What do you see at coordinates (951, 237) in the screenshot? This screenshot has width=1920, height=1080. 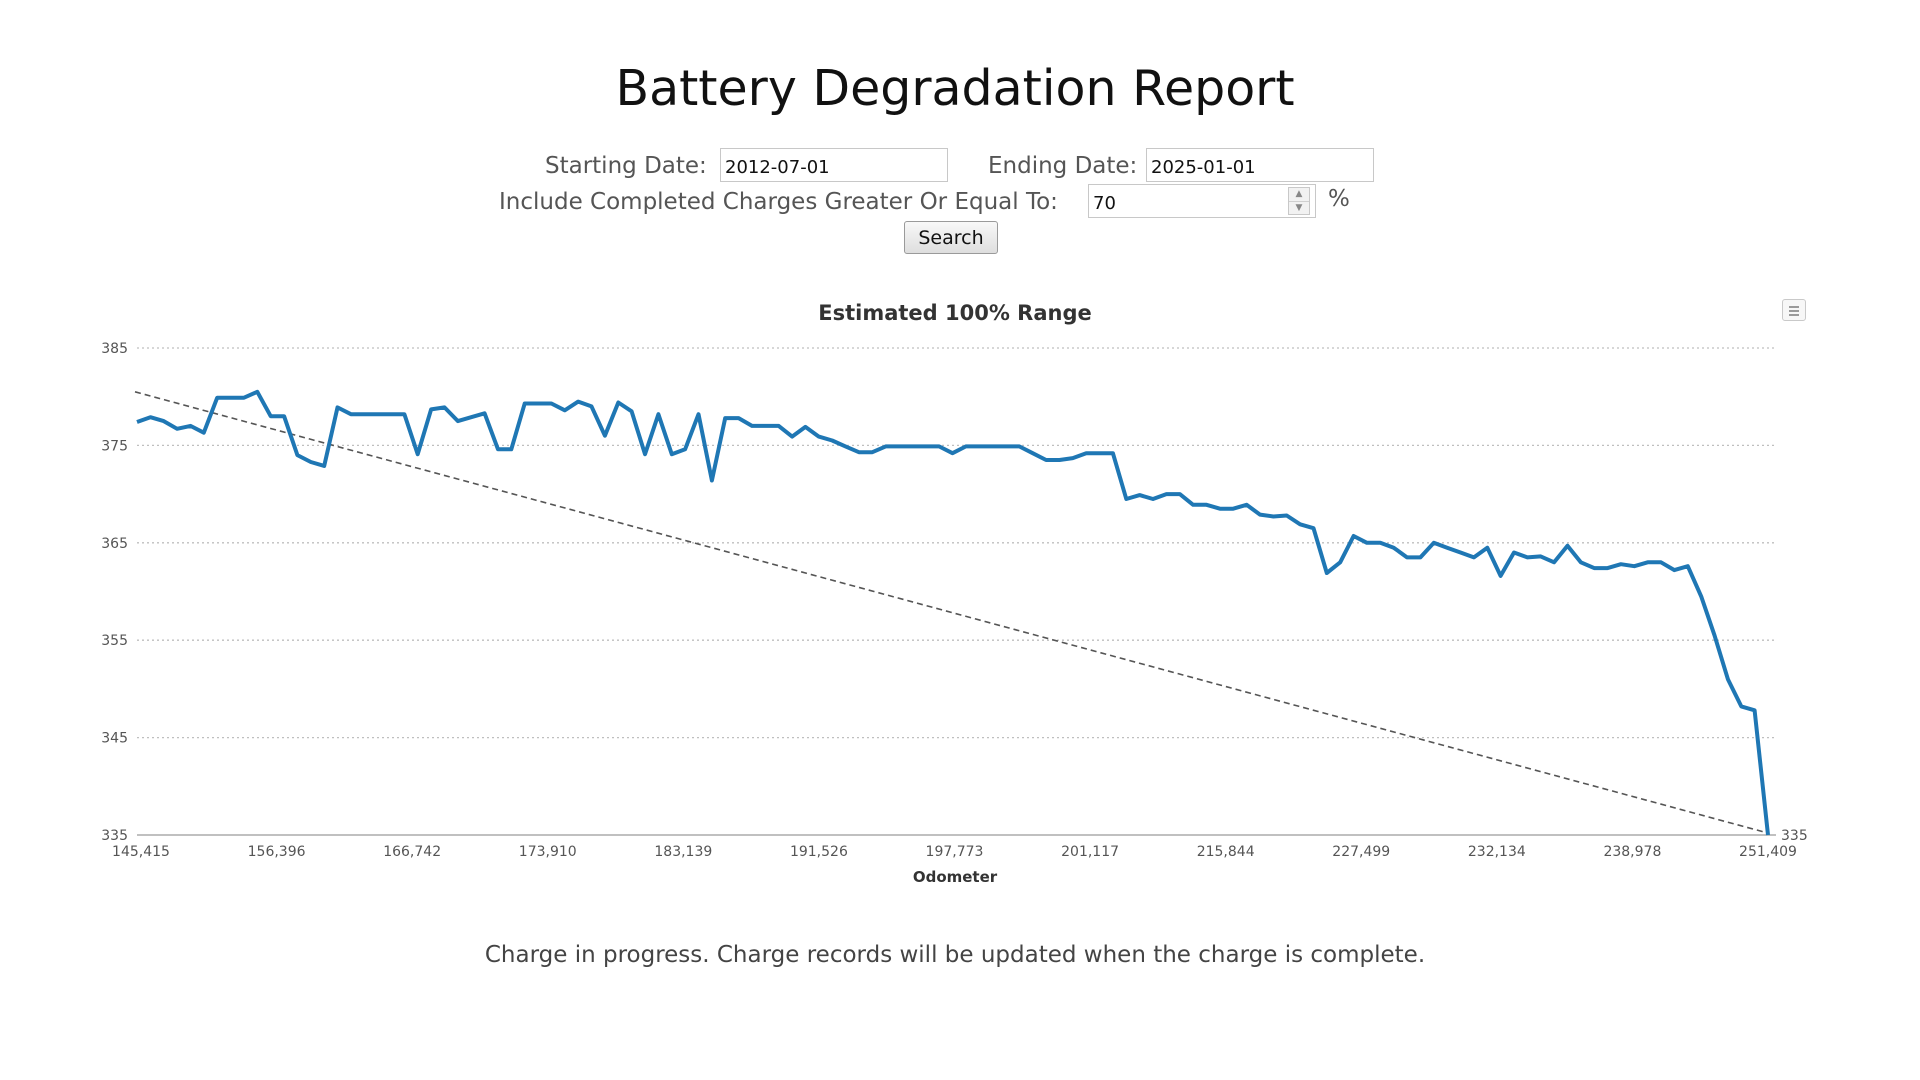 I see `search-button: Search` at bounding box center [951, 237].